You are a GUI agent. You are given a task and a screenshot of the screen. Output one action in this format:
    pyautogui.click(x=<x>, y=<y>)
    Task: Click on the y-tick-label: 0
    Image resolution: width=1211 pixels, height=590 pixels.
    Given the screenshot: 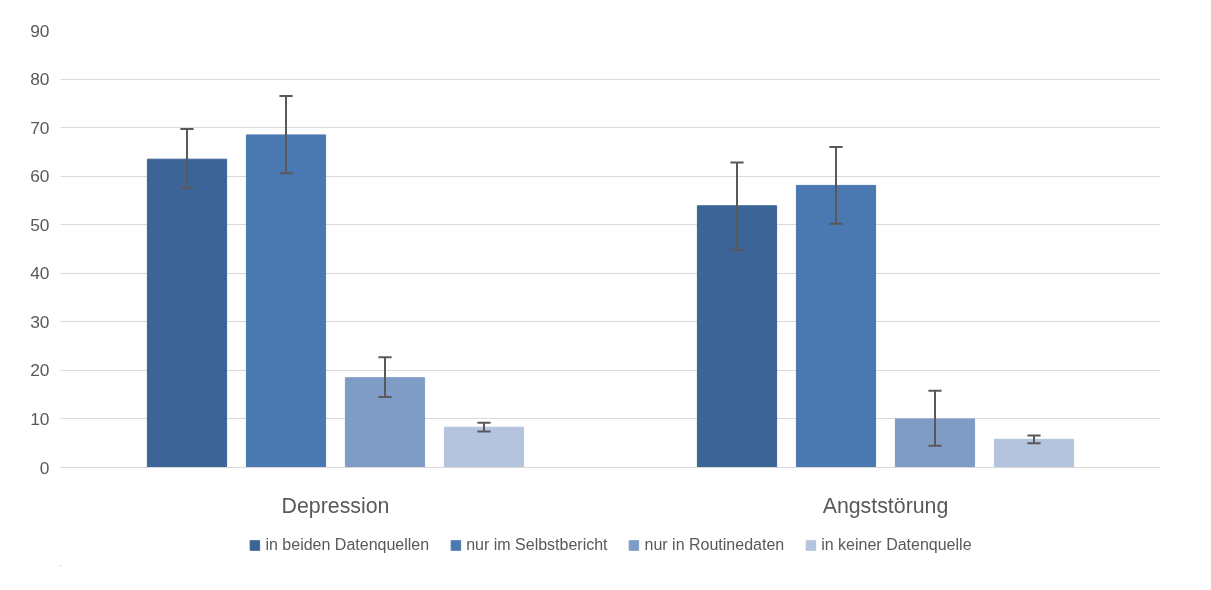 What is the action you would take?
    pyautogui.click(x=44, y=467)
    